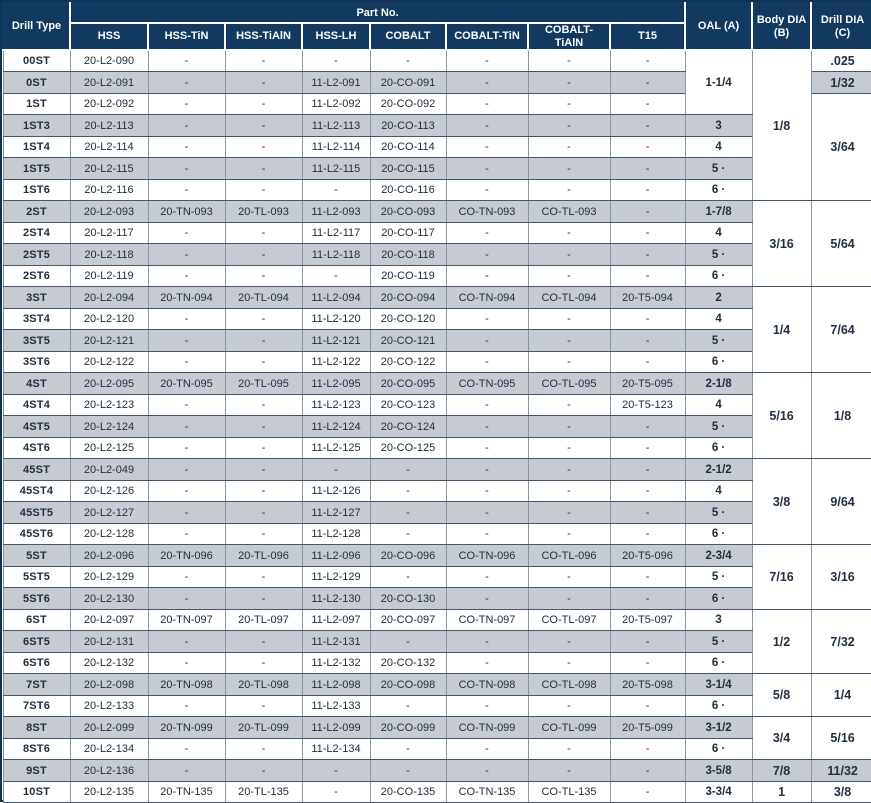 Image resolution: width=871 pixels, height=803 pixels. Describe the element at coordinates (436, 82) in the screenshot. I see `table-row: 0ST 20-L2-091- -11-L2-091 20-CO-091- - -1/32` at that location.